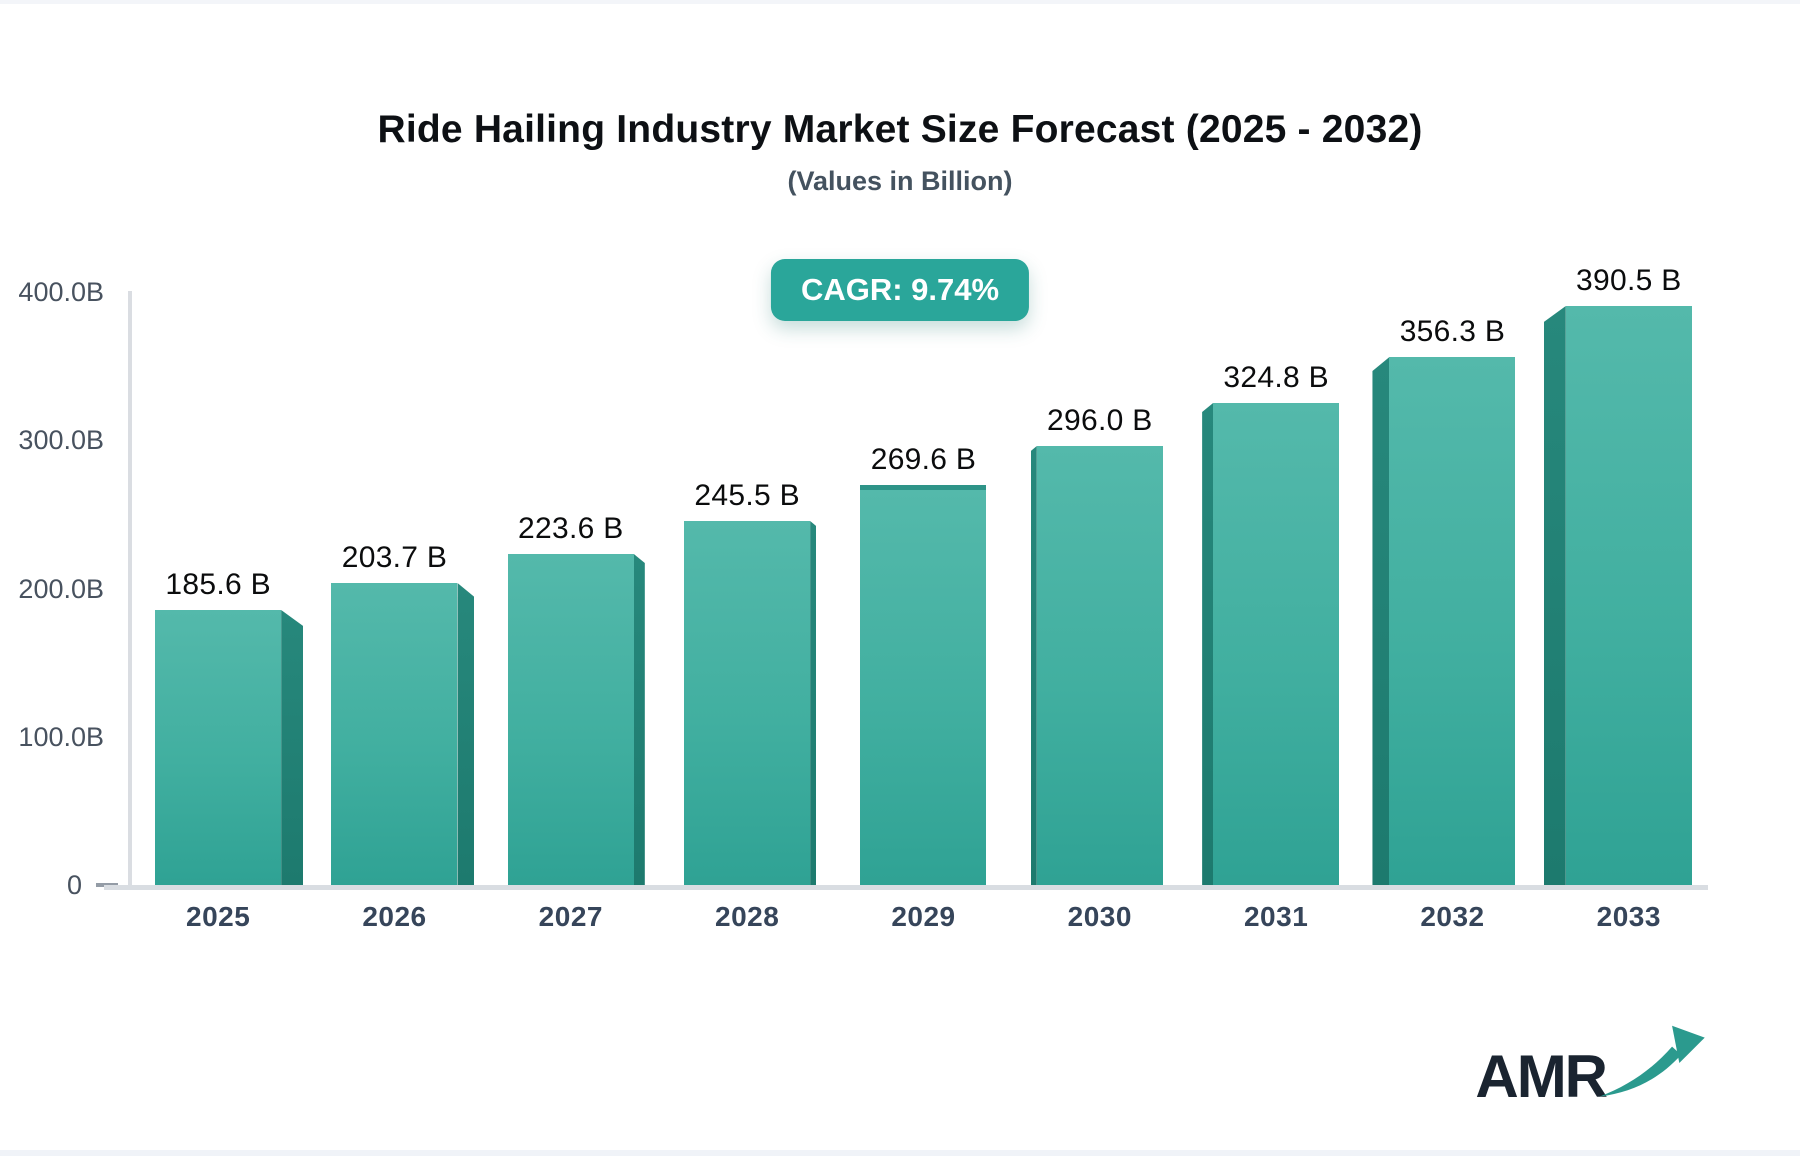 This screenshot has width=1800, height=1156. What do you see at coordinates (900, 181) in the screenshot?
I see `page-subtitle: (Values in Billion)` at bounding box center [900, 181].